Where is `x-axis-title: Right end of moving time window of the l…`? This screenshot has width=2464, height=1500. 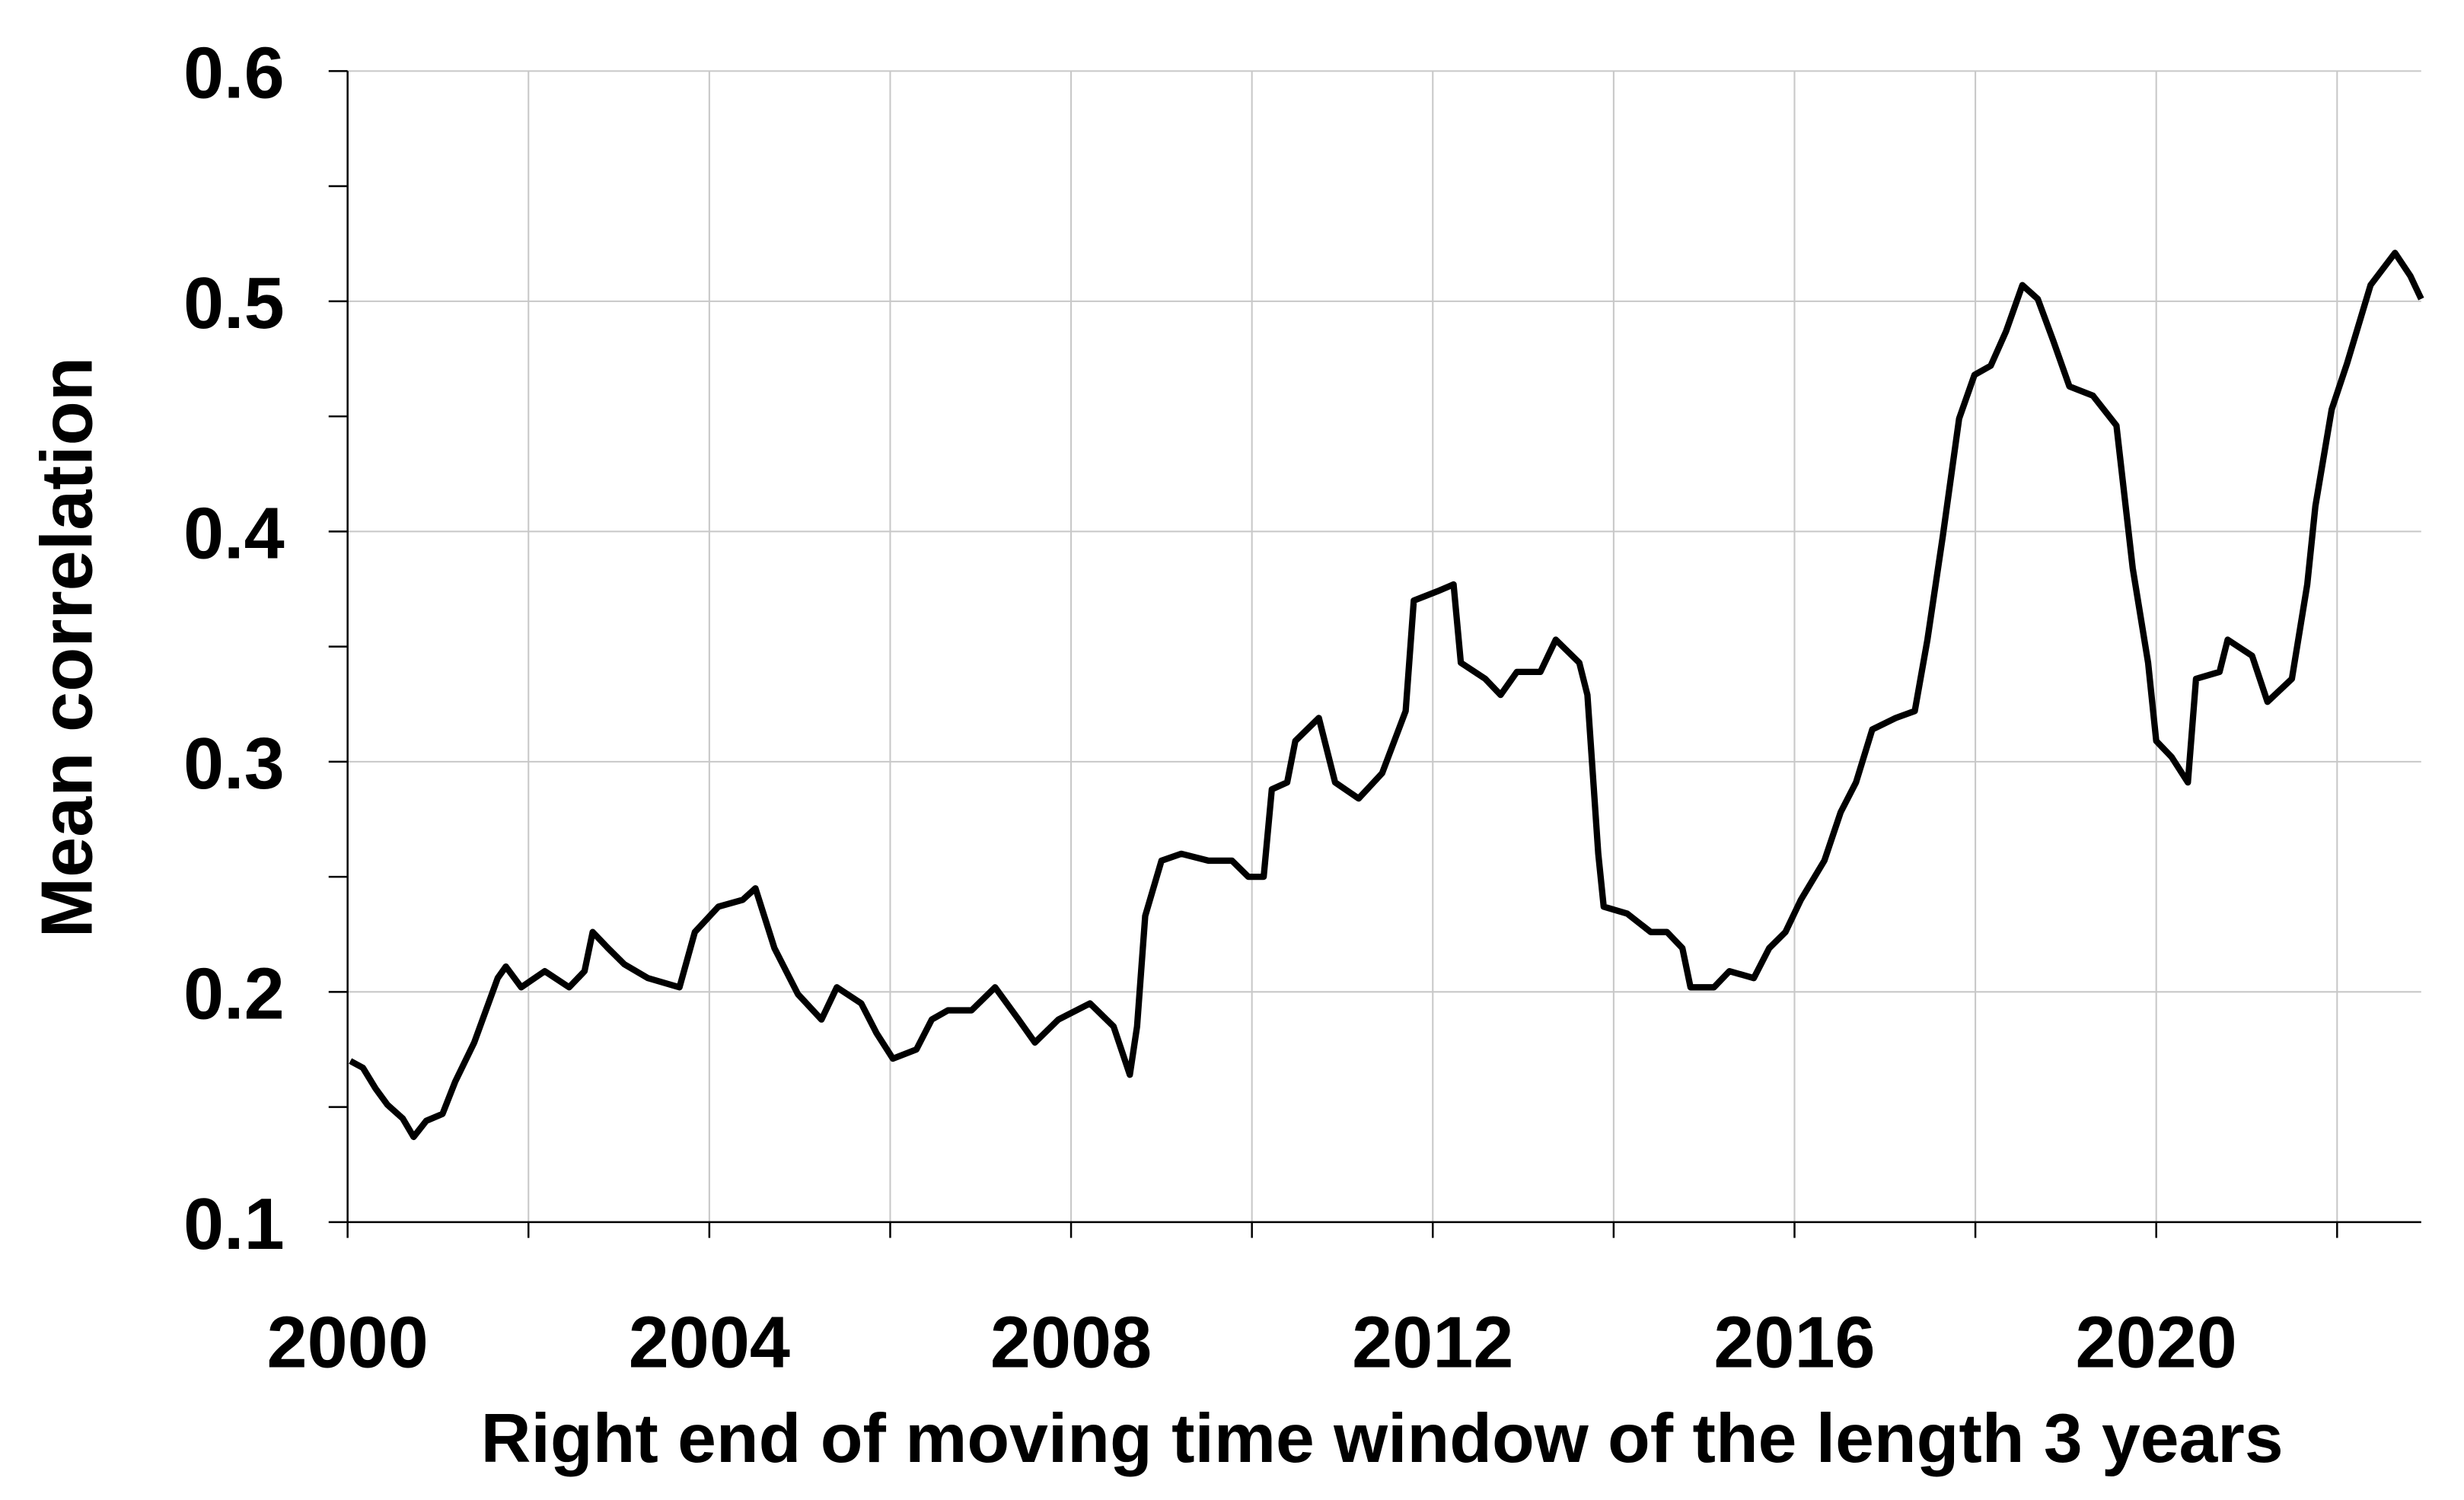 x-axis-title: Right end of moving time window of the l… is located at coordinates (1383, 1438).